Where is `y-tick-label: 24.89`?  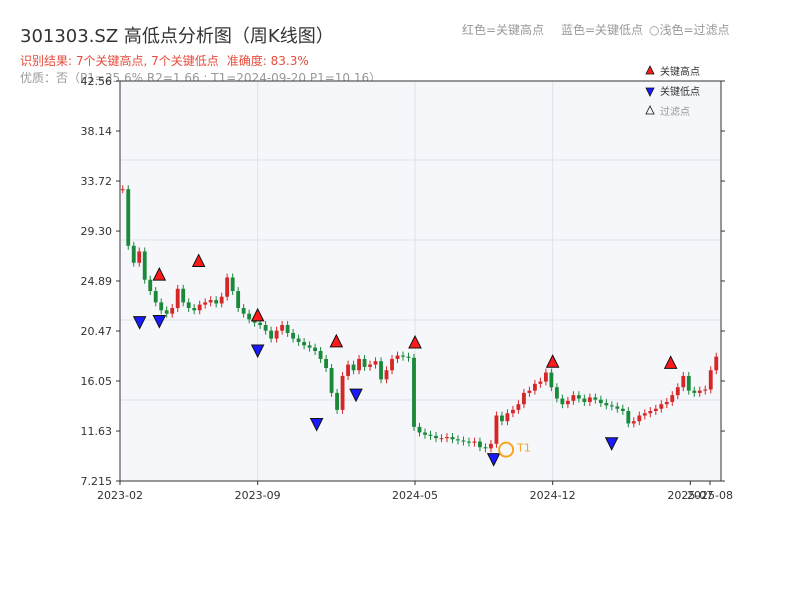
y-tick-label: 24.89 is located at coordinates (97, 281).